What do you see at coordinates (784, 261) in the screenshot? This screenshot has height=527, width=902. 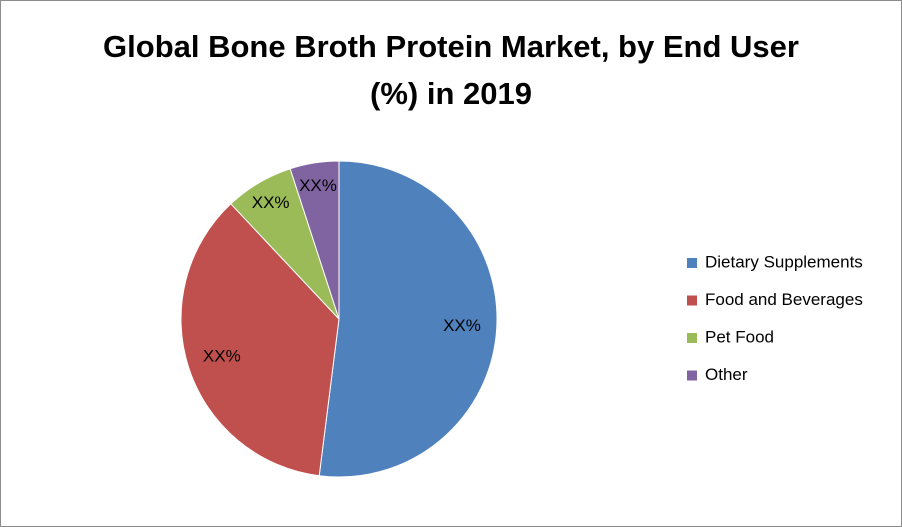 I see `legend-label: Dietary Supplements` at bounding box center [784, 261].